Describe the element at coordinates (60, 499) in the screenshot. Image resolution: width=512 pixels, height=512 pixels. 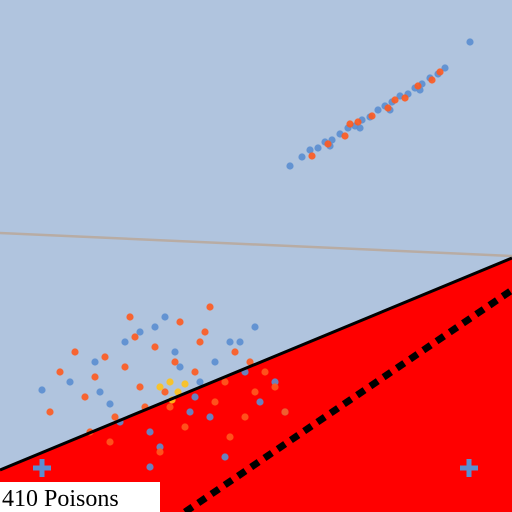
I see `annotation: 410 Poisons` at that location.